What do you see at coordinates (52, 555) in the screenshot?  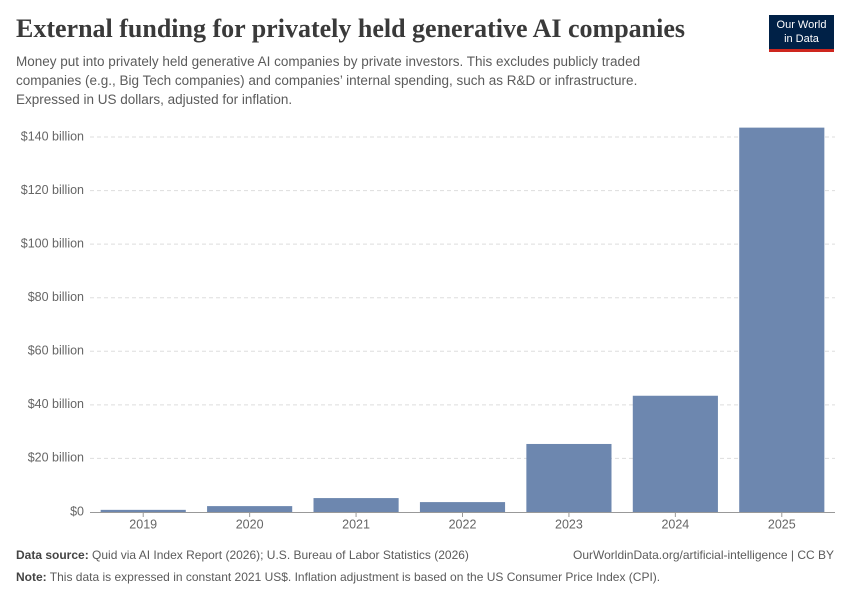 I see `source-label: Data source:` at bounding box center [52, 555].